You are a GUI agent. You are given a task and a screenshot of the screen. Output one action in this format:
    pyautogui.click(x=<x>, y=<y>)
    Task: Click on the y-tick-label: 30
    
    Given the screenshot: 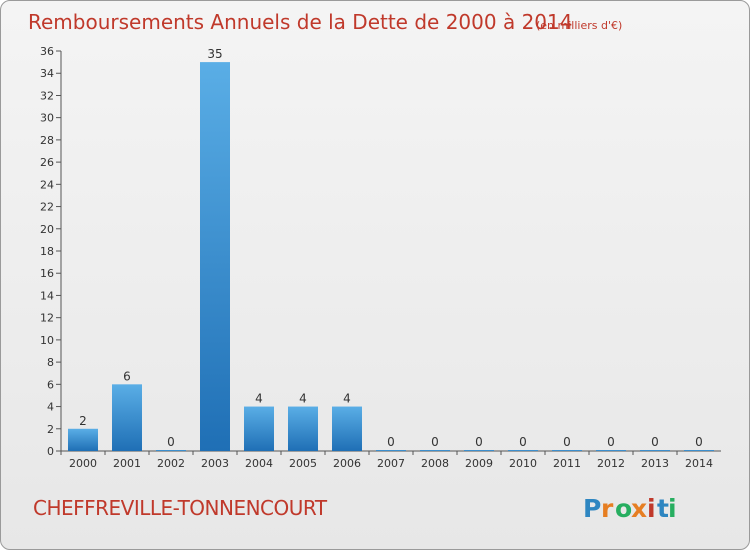 What is the action you would take?
    pyautogui.click(x=47, y=118)
    